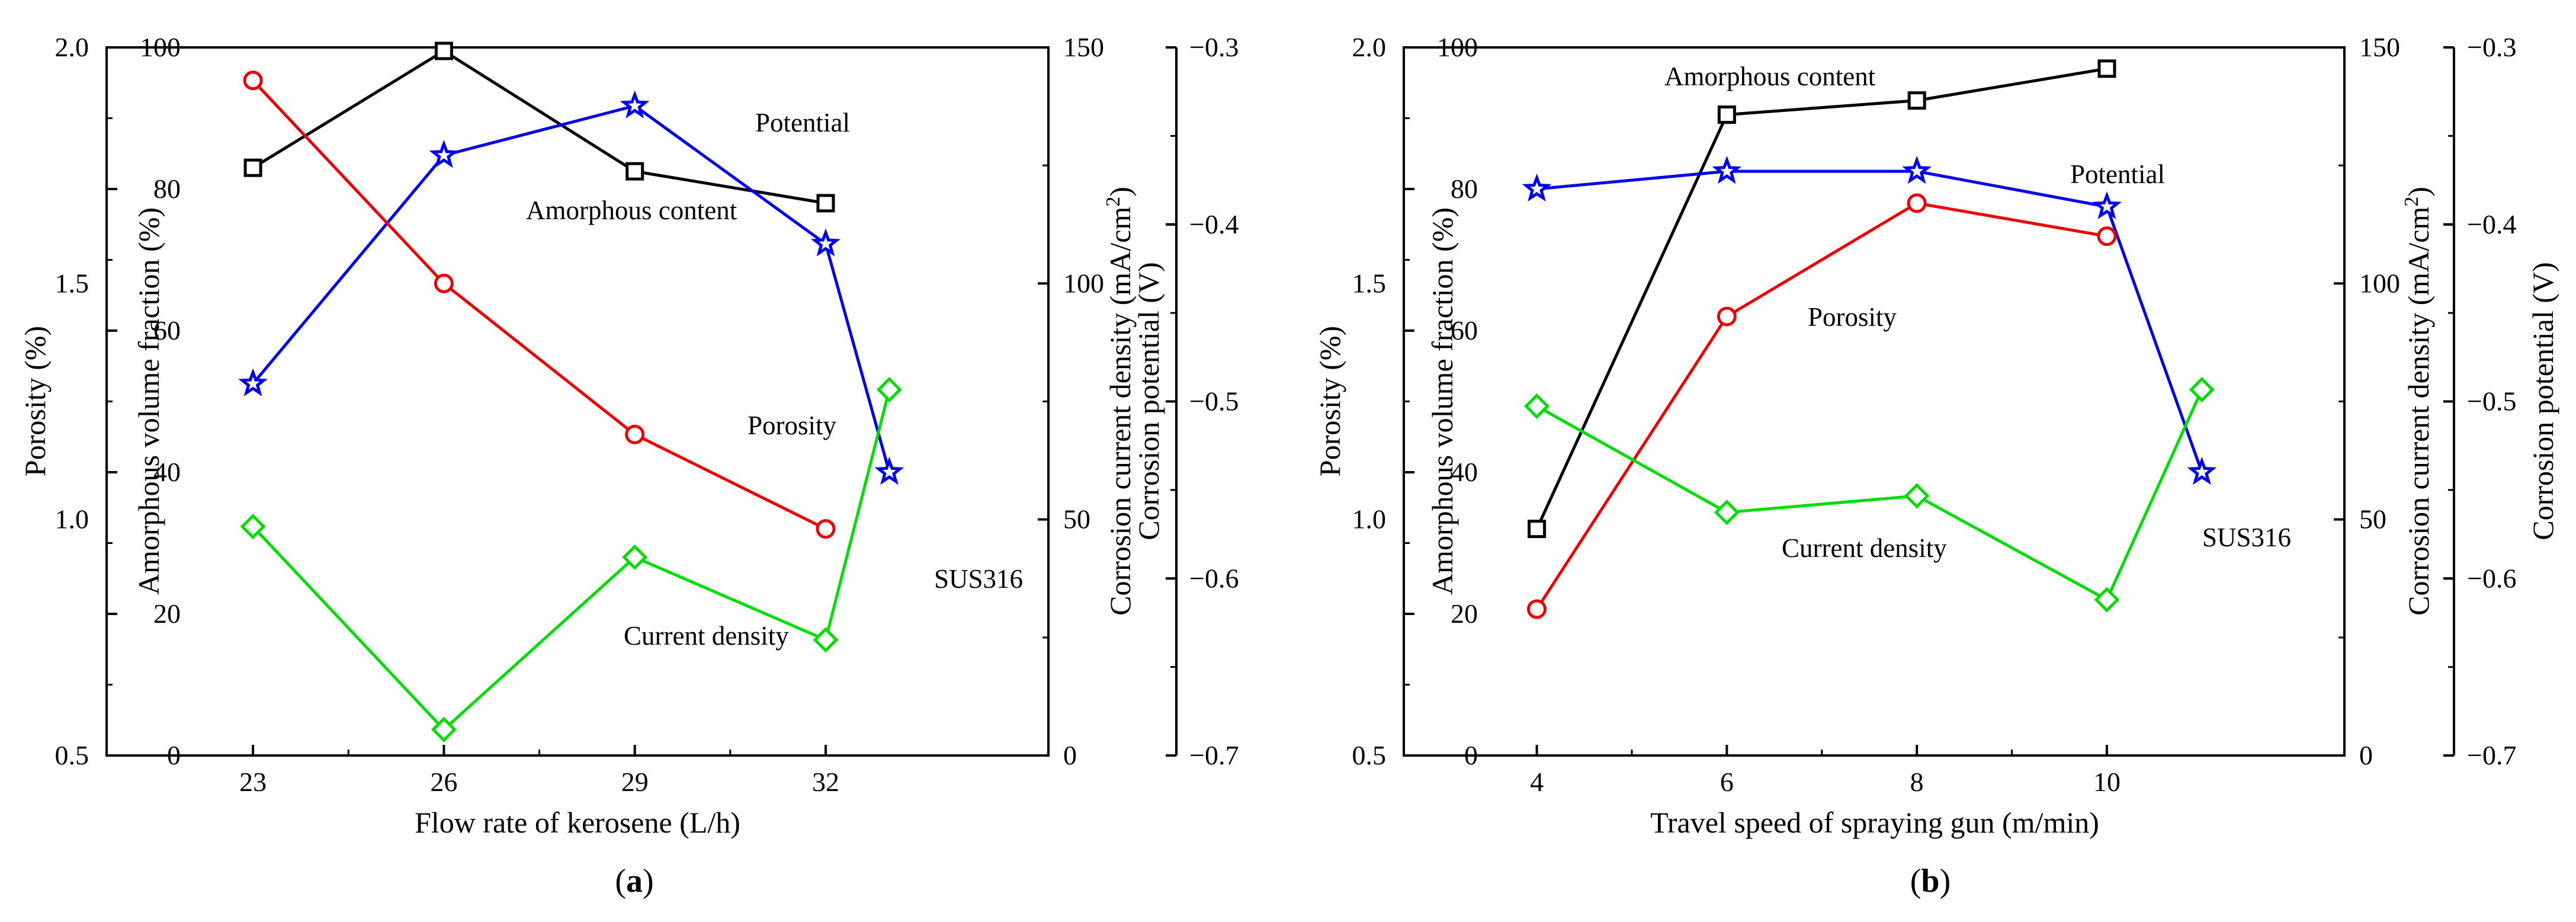  I want to click on porosity-axis-label-a: Porosity (%), so click(35, 401).